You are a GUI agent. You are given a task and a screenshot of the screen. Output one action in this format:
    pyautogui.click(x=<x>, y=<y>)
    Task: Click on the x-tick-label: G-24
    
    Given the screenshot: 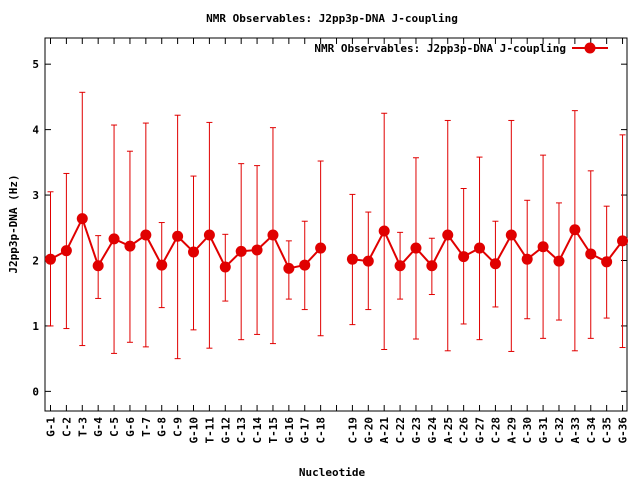 What is the action you would take?
    pyautogui.click(x=432, y=430)
    